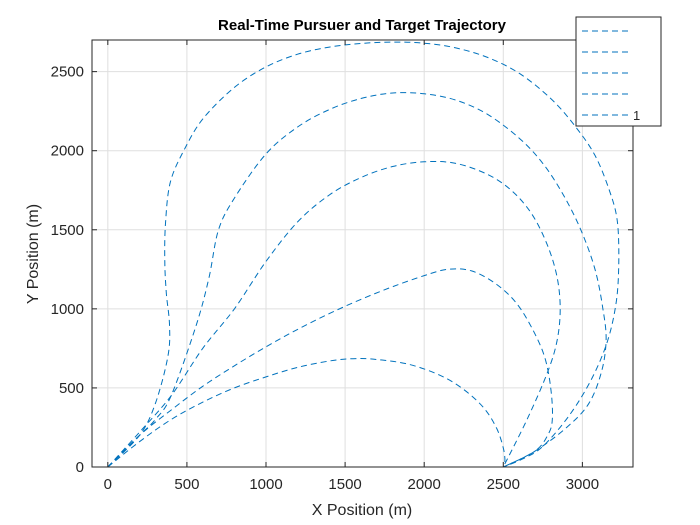  Describe the element at coordinates (362, 25) in the screenshot. I see `chart-title: Real-Time Pursuer and Target Trajectory` at that location.